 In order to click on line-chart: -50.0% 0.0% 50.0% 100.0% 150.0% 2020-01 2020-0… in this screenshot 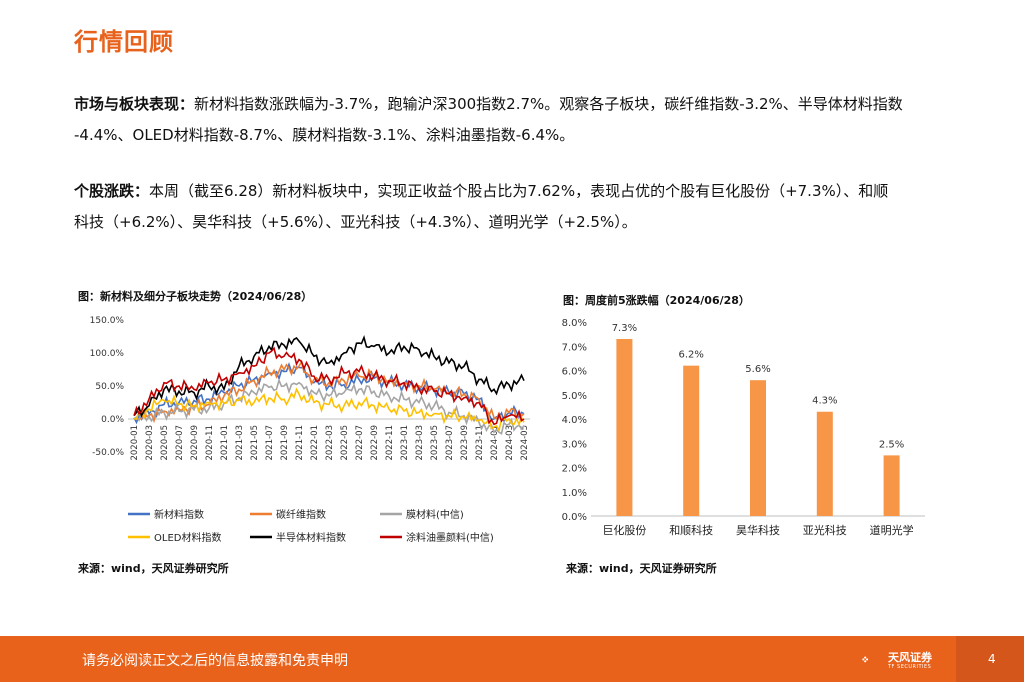, I will do `click(310, 430)`.